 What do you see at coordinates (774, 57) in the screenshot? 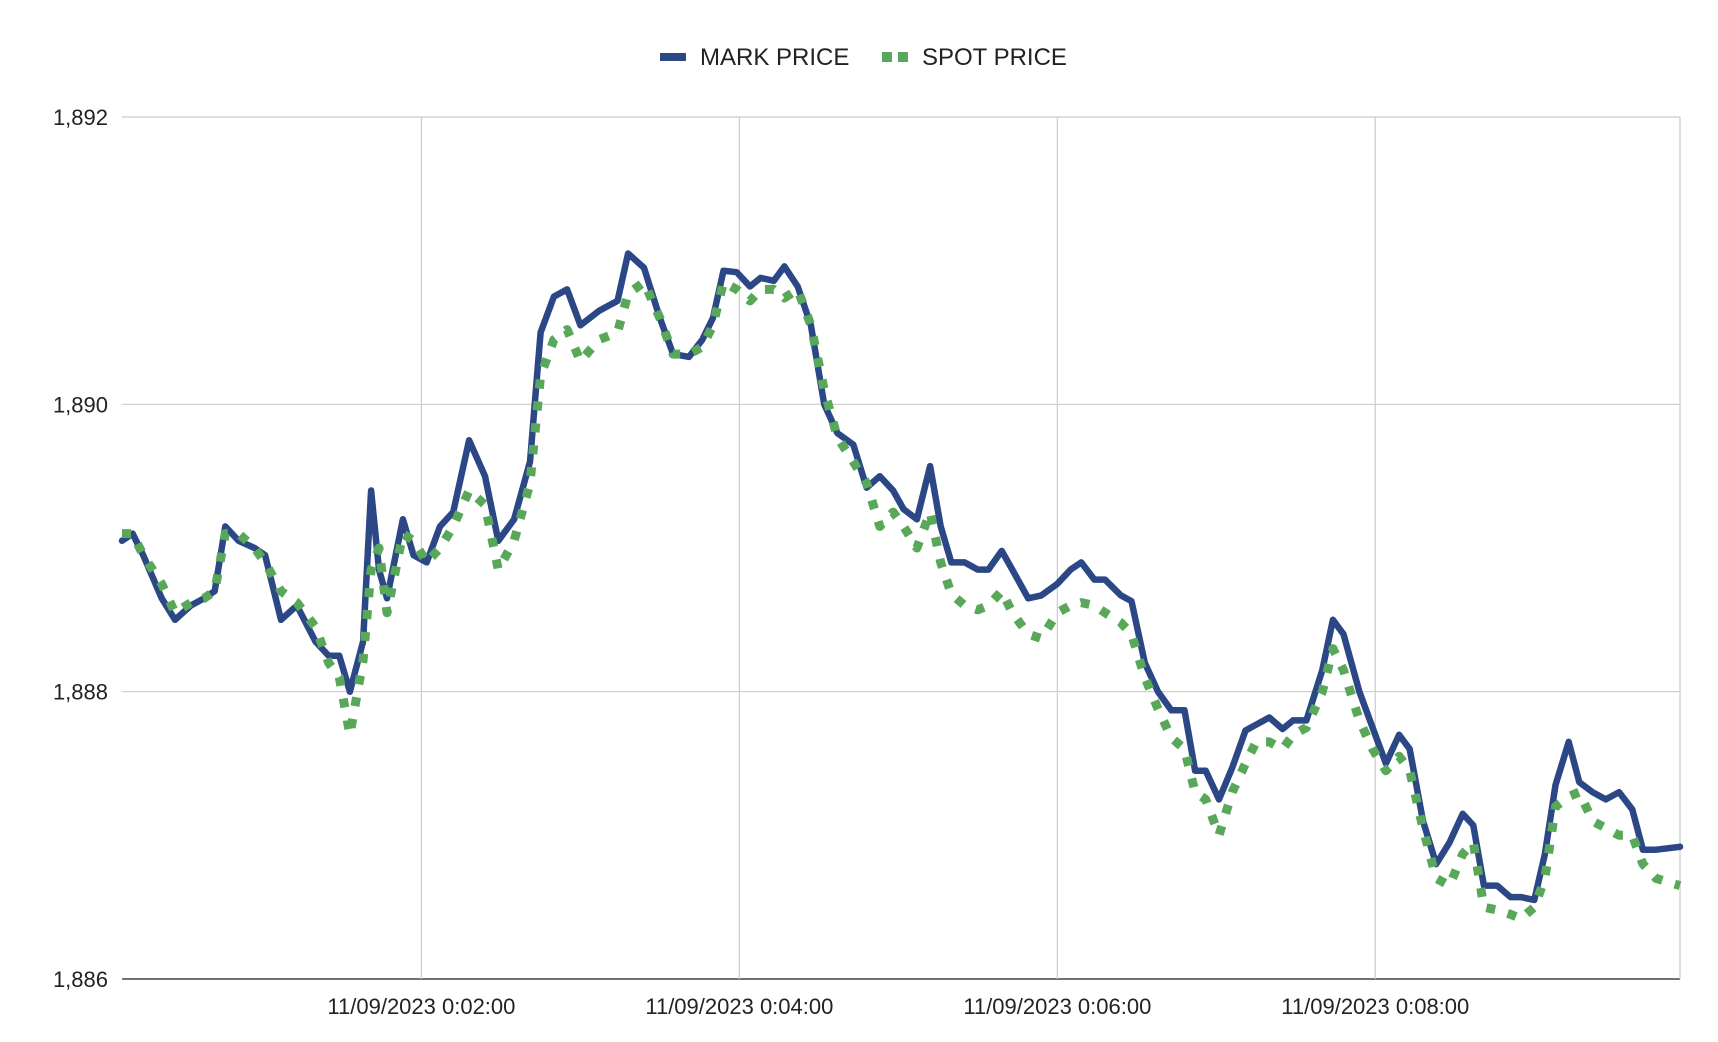
I see `legend-label: MARK PRICE` at bounding box center [774, 57].